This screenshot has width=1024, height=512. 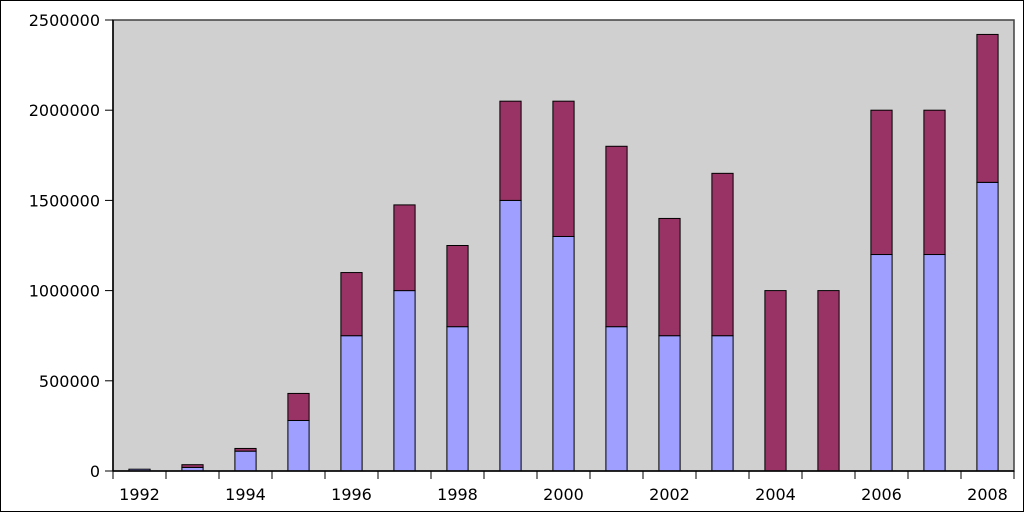 I want to click on x-tick-label-2008: 2008, so click(x=987, y=494).